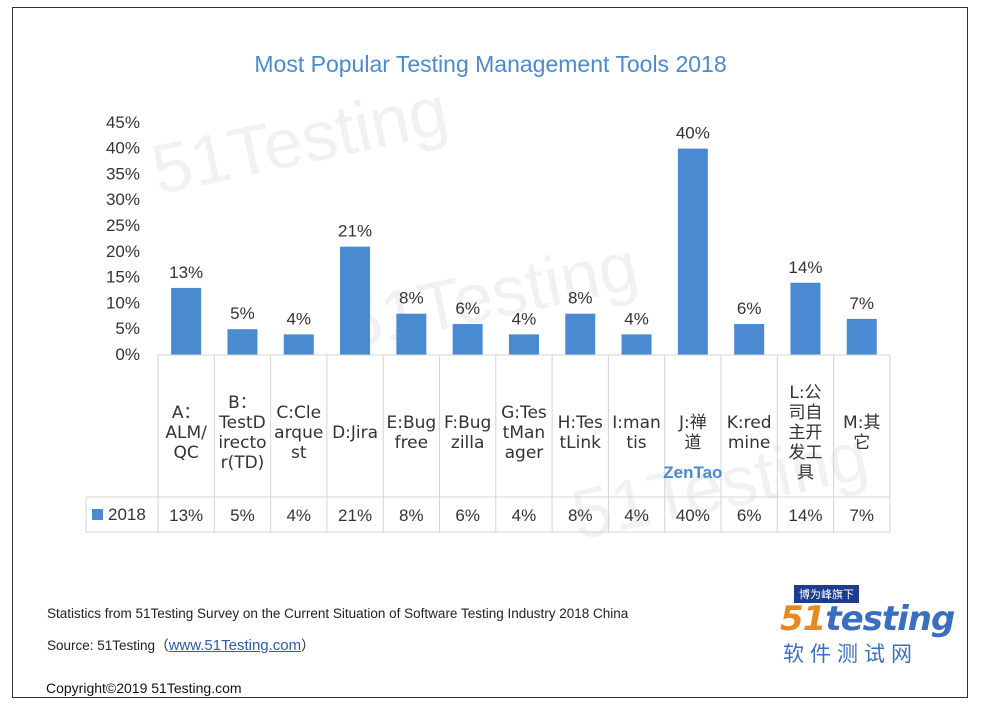  Describe the element at coordinates (123, 199) in the screenshot. I see `y-tick-label: 30%` at that location.